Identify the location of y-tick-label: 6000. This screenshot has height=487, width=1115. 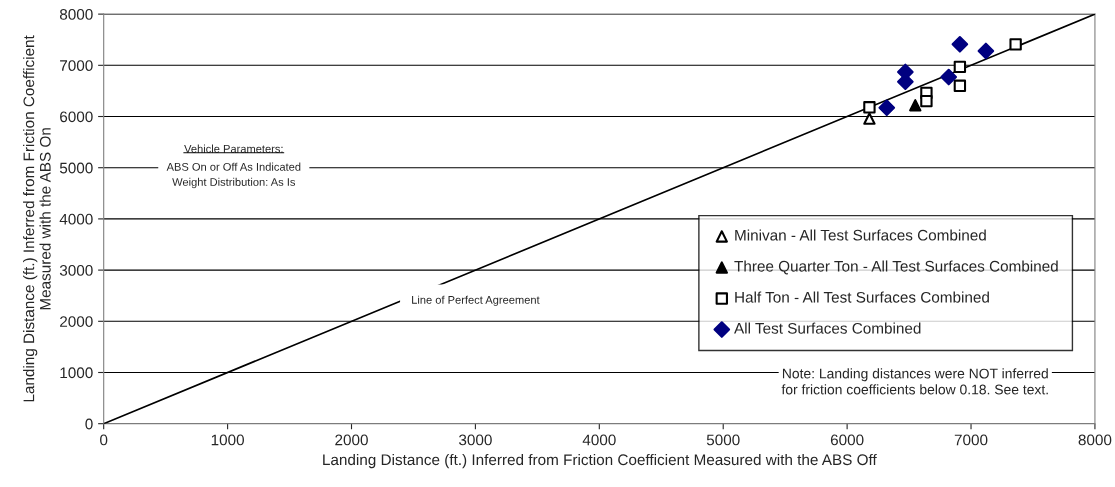
(76, 117).